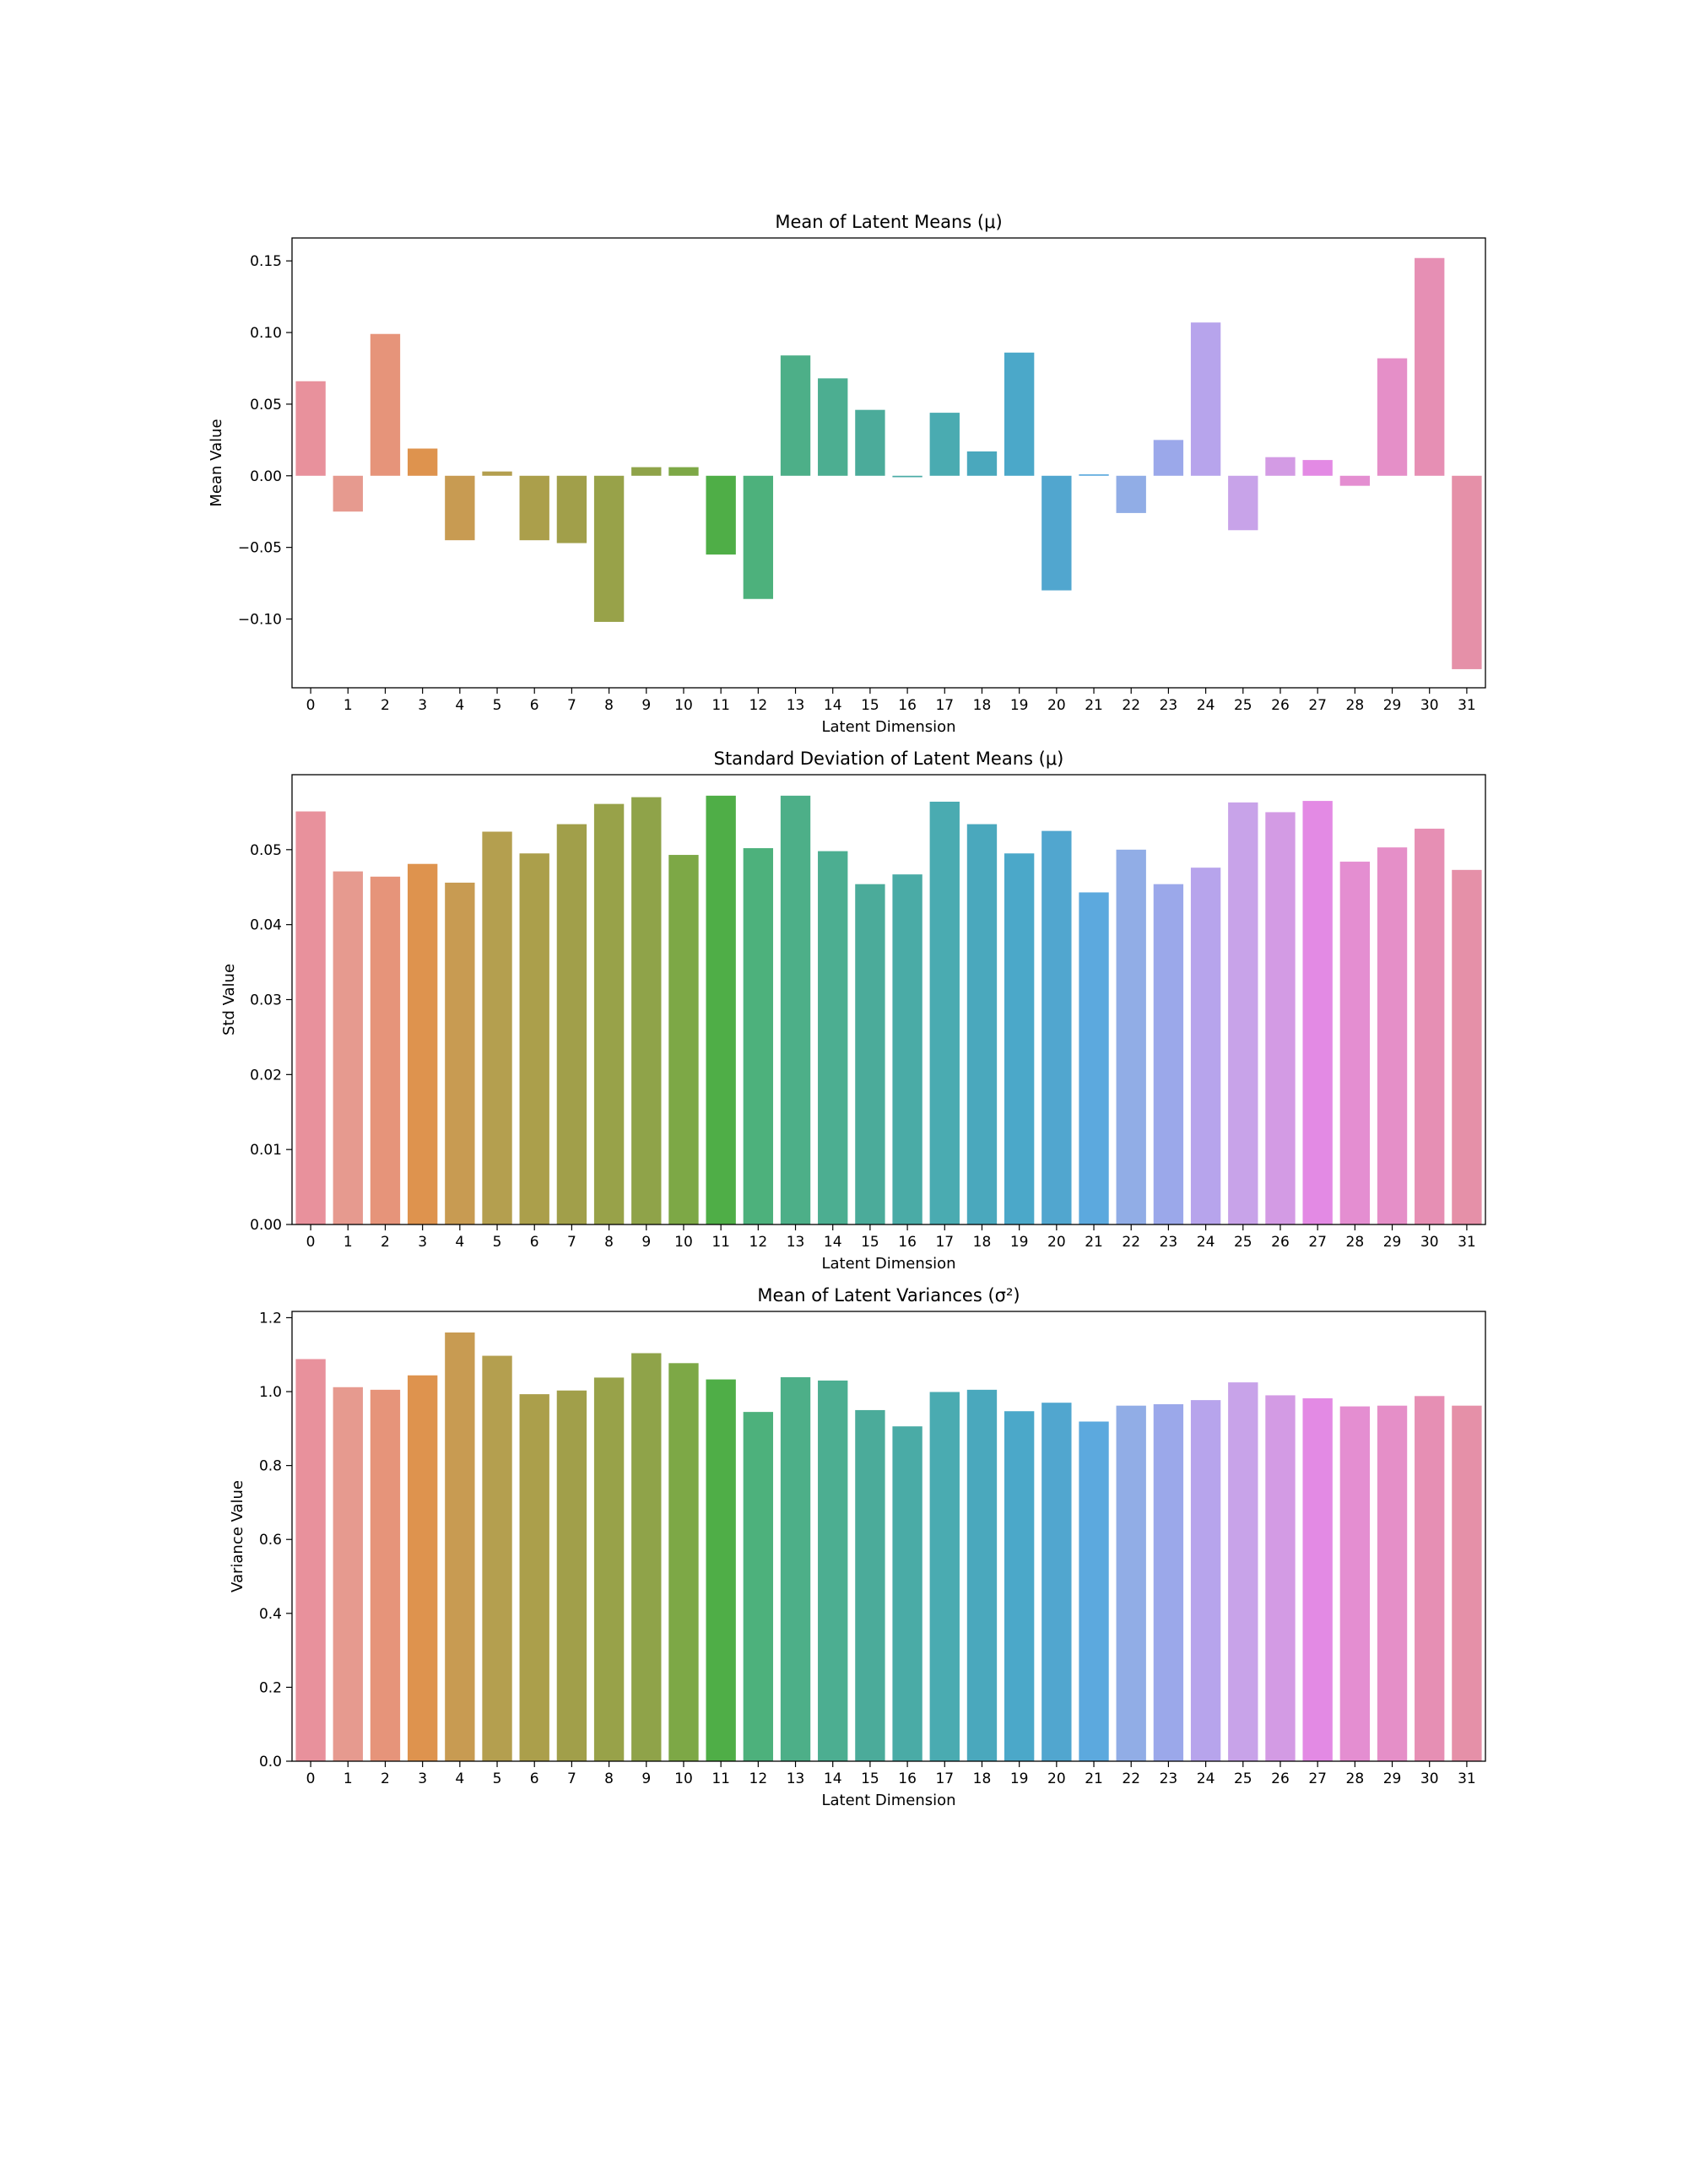 Image resolution: width=1688 pixels, height=2184 pixels. I want to click on variance-xtick-label: 28, so click(1355, 1778).